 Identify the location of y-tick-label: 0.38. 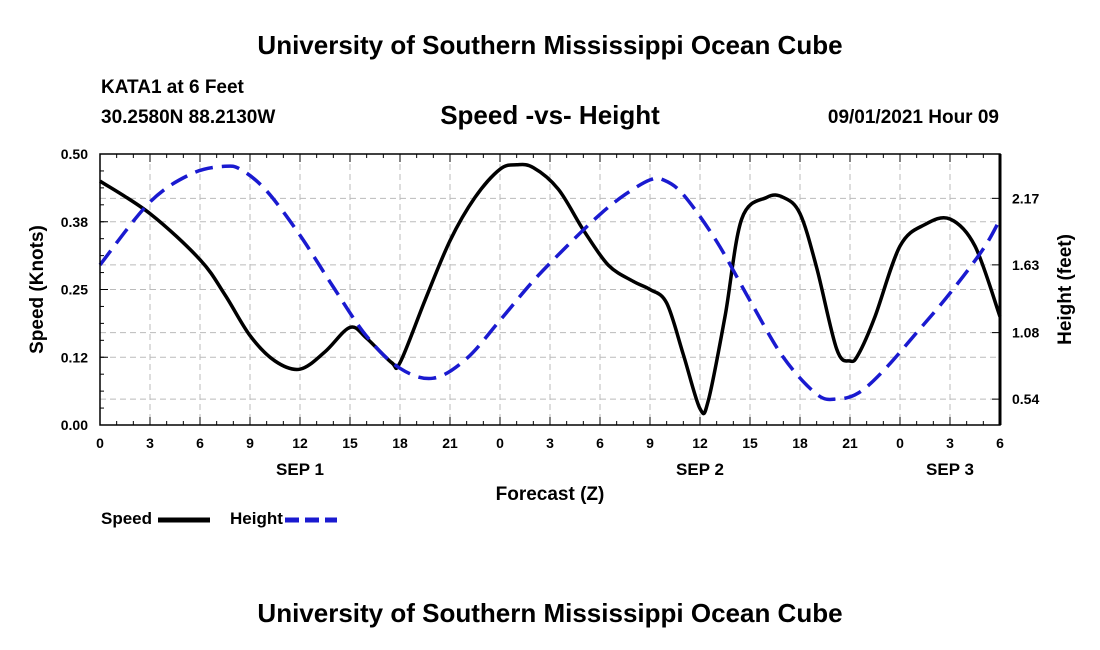
(74, 222).